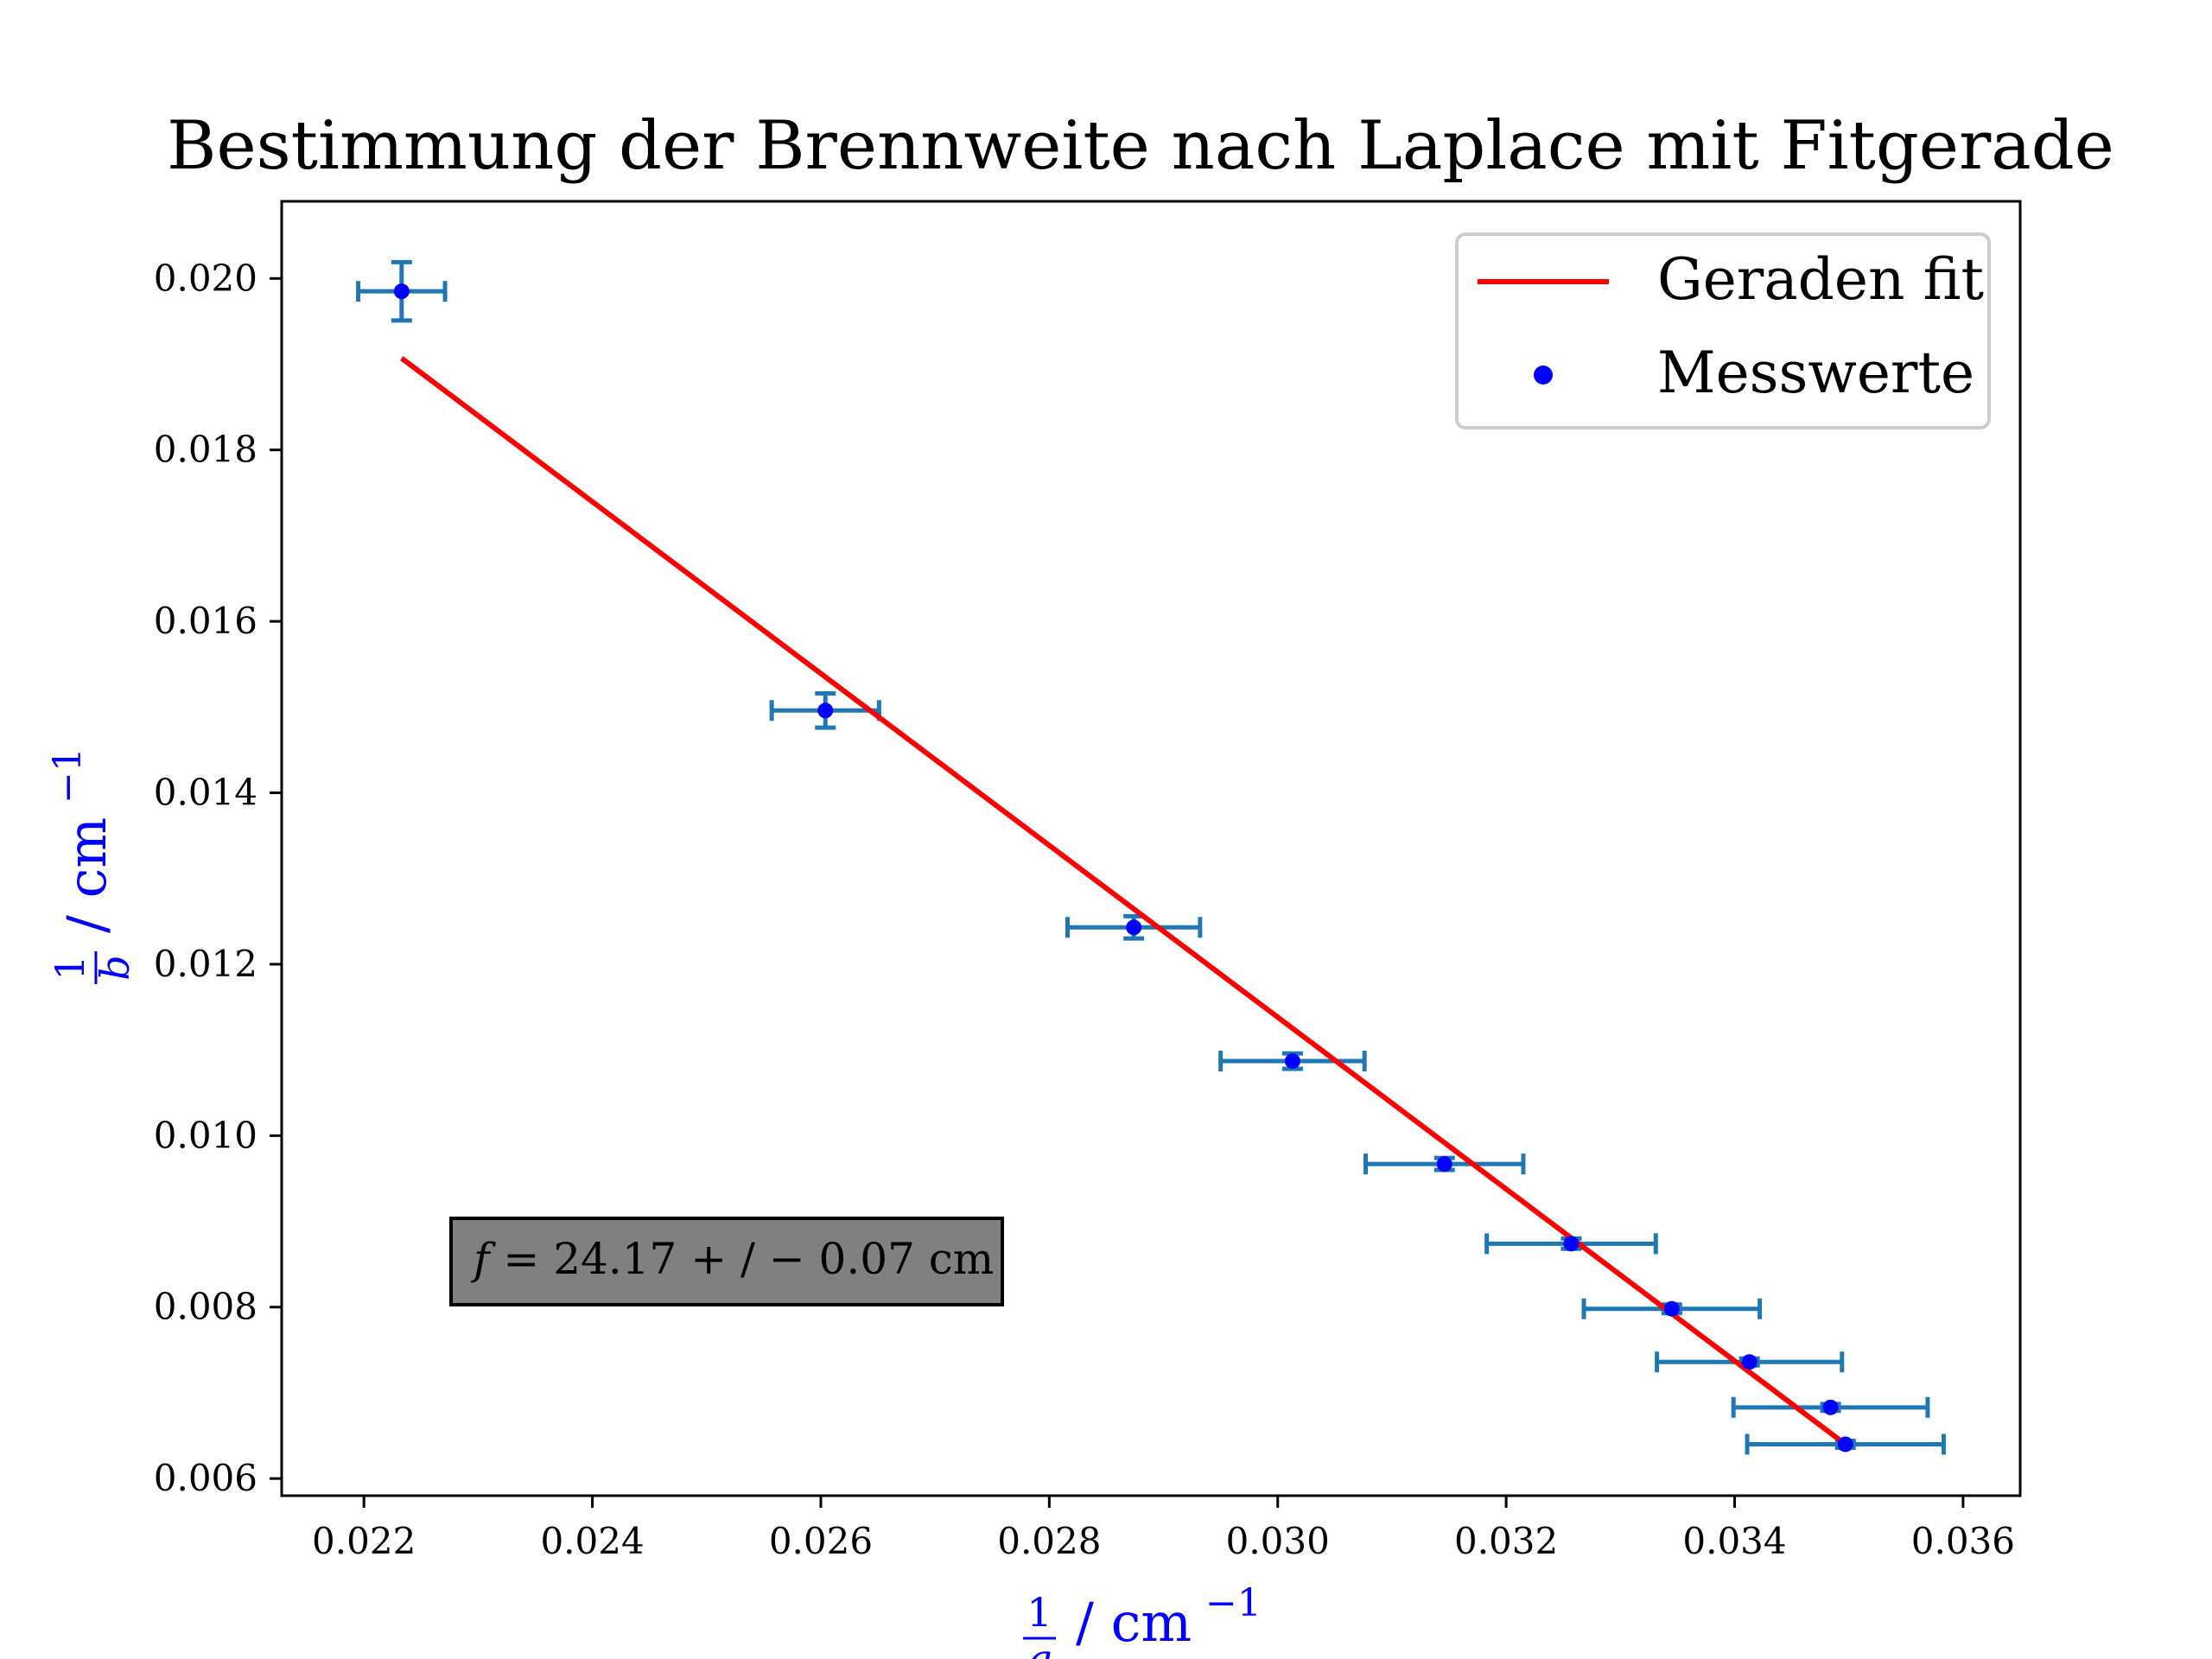 This screenshot has height=1659, width=2212. I want to click on y-axis-label-unit: / cm, so click(86, 875).